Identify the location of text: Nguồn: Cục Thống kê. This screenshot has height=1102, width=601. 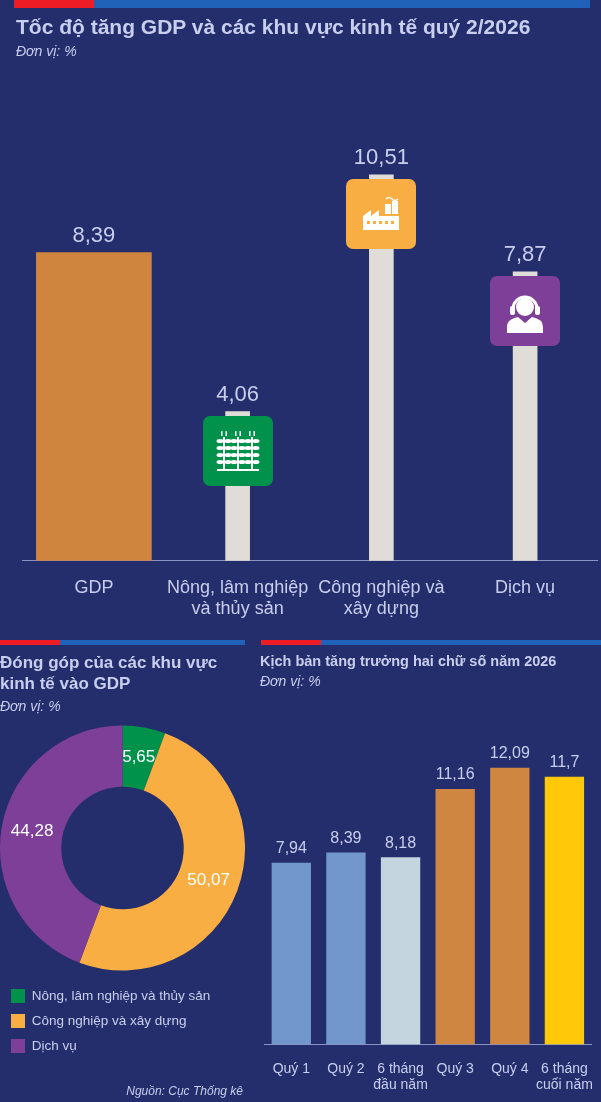
(184, 1091).